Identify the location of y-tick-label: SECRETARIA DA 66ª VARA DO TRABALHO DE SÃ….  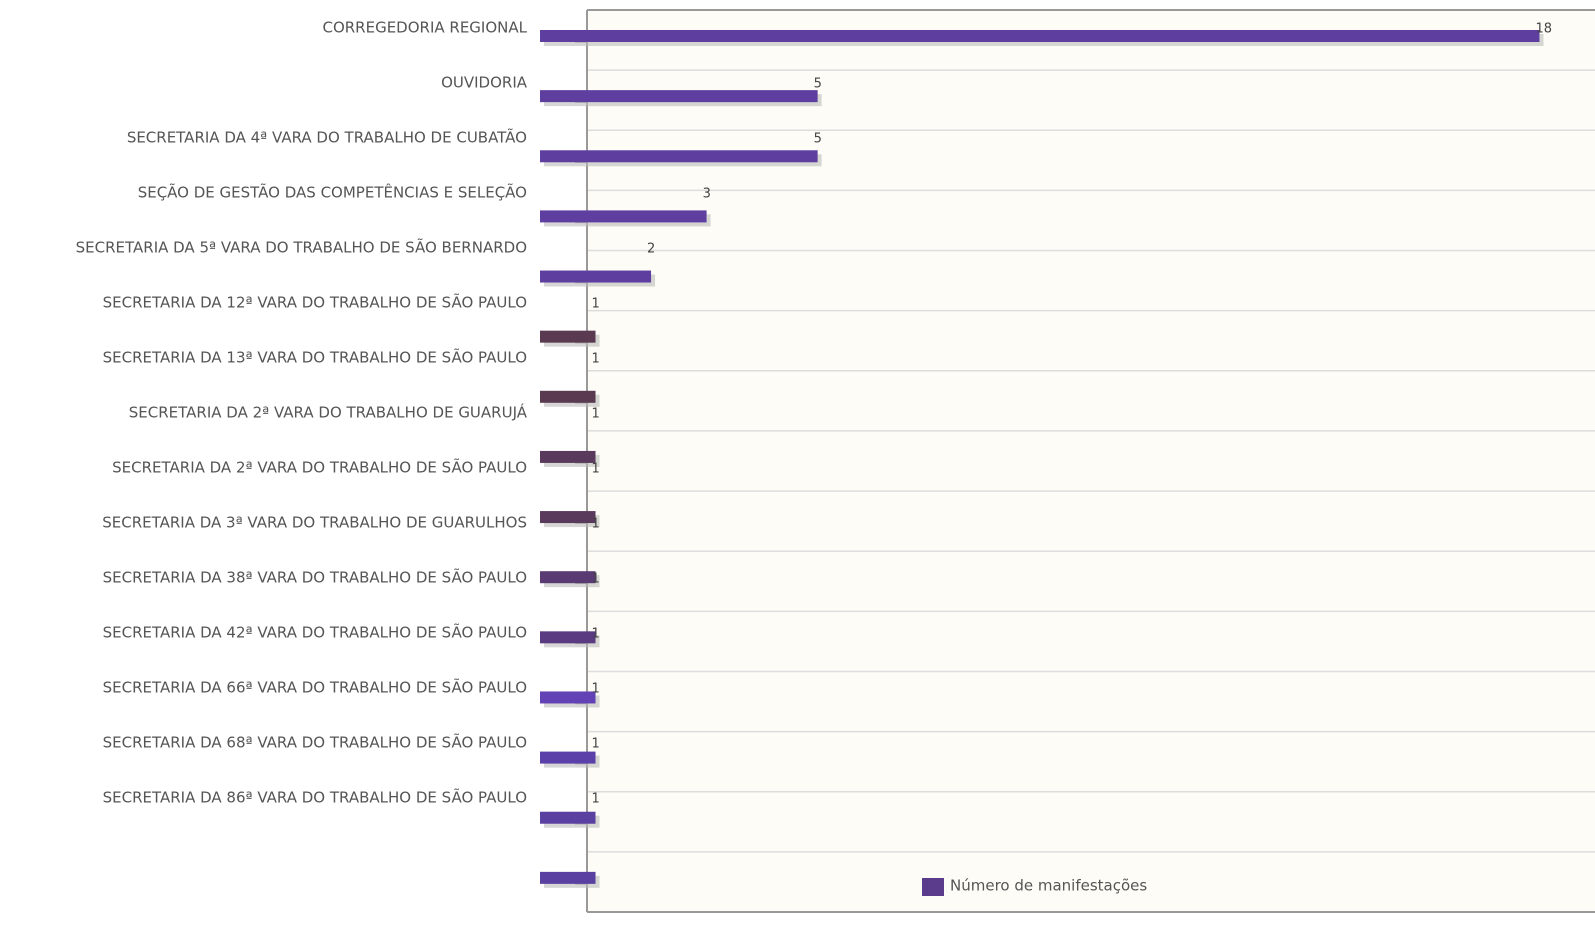
(315, 687).